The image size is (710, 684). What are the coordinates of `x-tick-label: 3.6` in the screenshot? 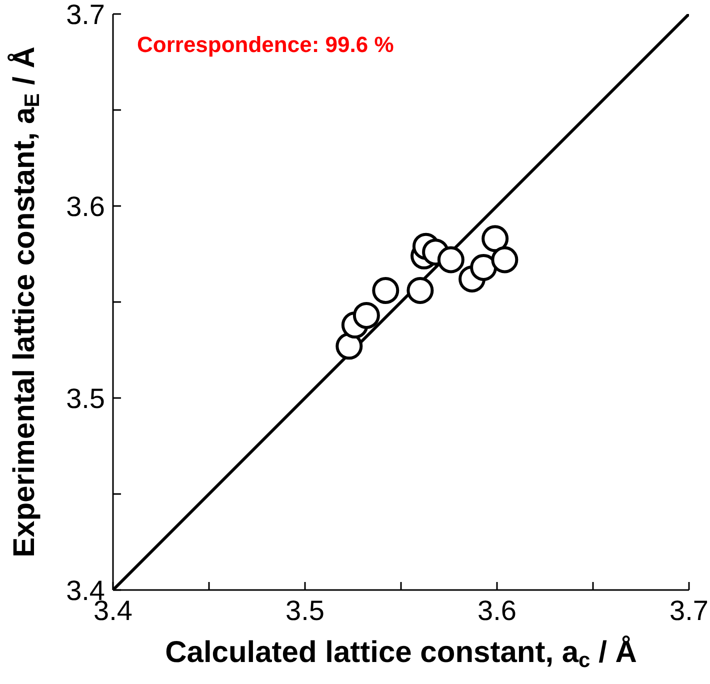 It's located at (497, 610).